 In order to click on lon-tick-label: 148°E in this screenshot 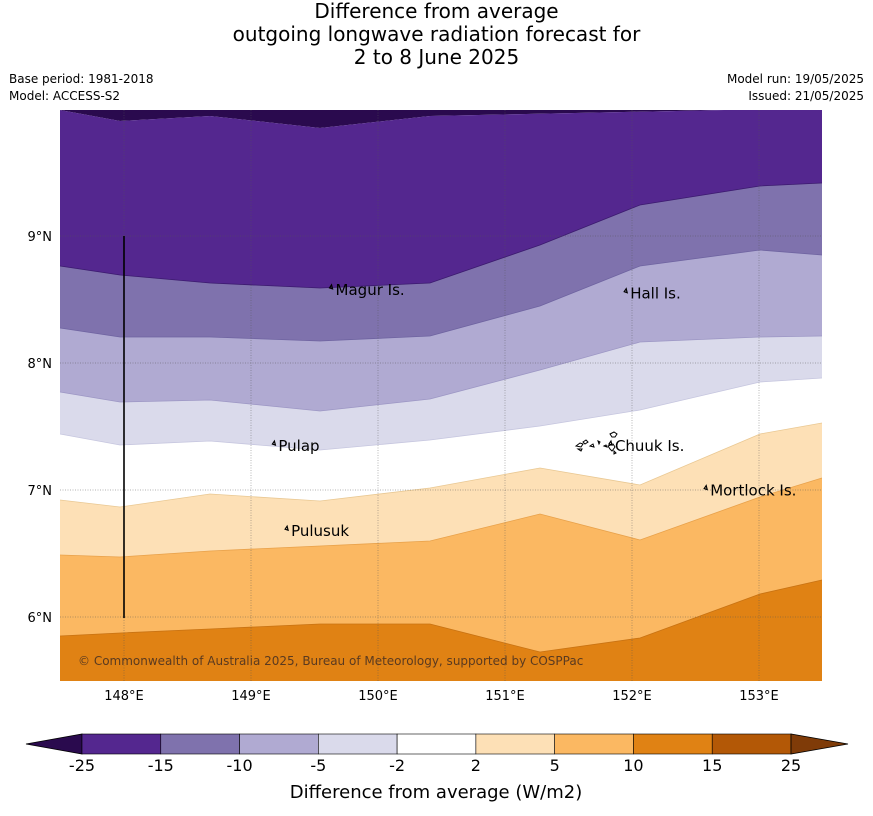, I will do `click(124, 696)`.